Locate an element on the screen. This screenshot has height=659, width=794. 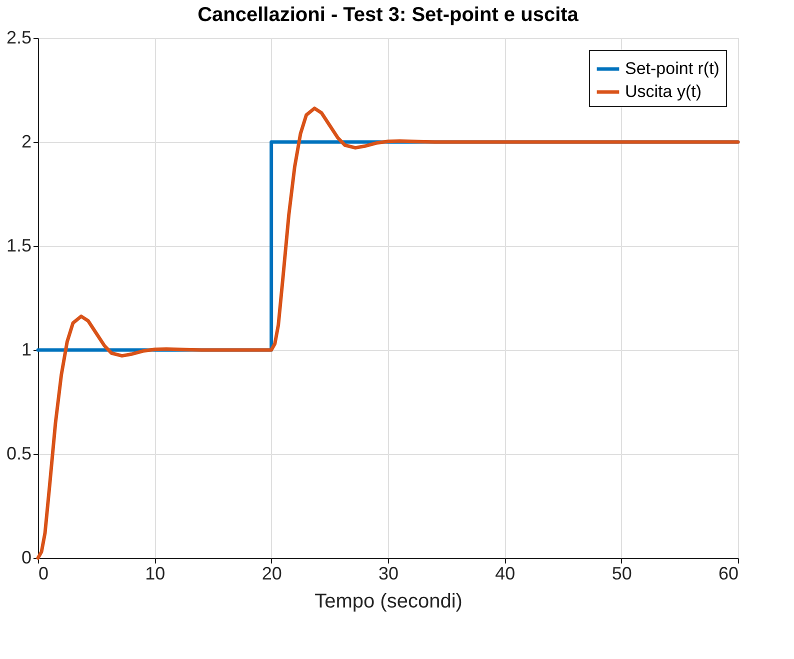
x-tick-label: 20 is located at coordinates (272, 574).